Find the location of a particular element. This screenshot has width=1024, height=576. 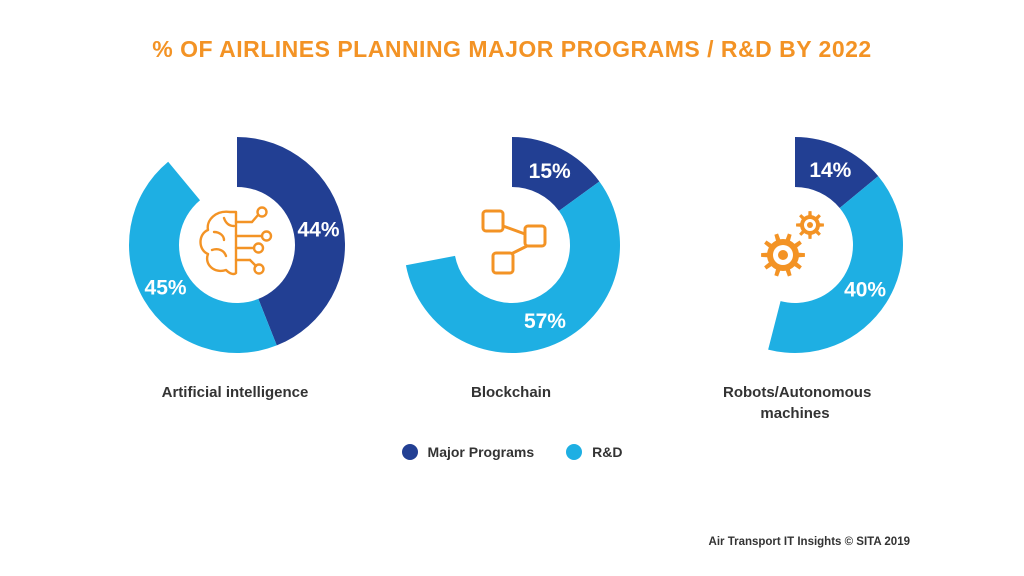

gear-small-shape is located at coordinates (810, 225).